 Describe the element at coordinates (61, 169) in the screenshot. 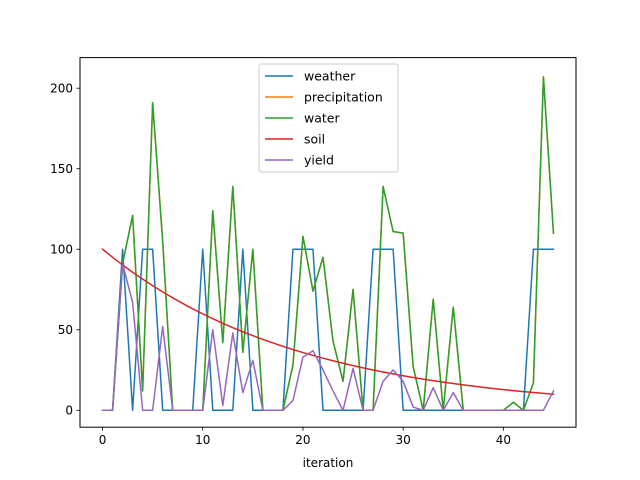

I see `y-tick-label: 150` at that location.